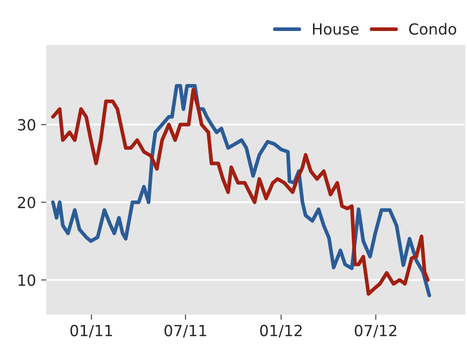 The image size is (467, 349). I want to click on x-tick-label: 07/12, so click(375, 331).